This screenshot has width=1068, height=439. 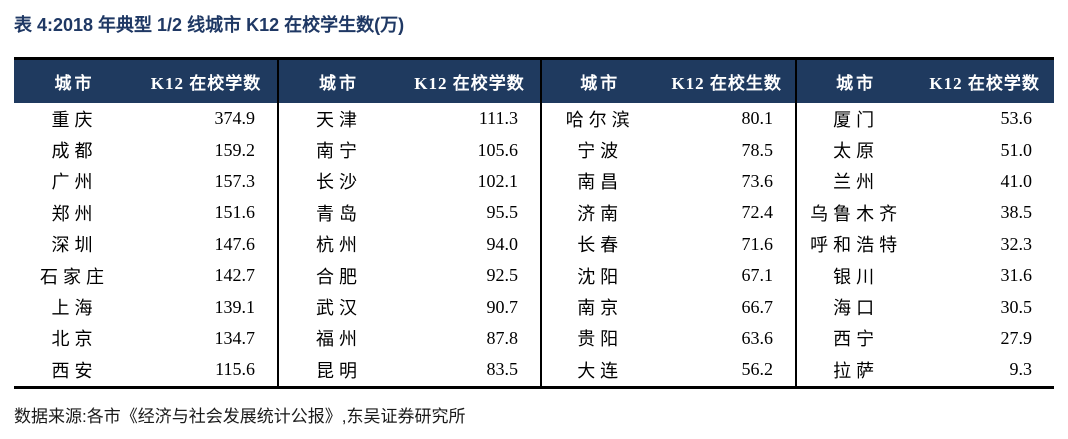 What do you see at coordinates (668, 212) in the screenshot?
I see `table-row: 济南 72.4` at bounding box center [668, 212].